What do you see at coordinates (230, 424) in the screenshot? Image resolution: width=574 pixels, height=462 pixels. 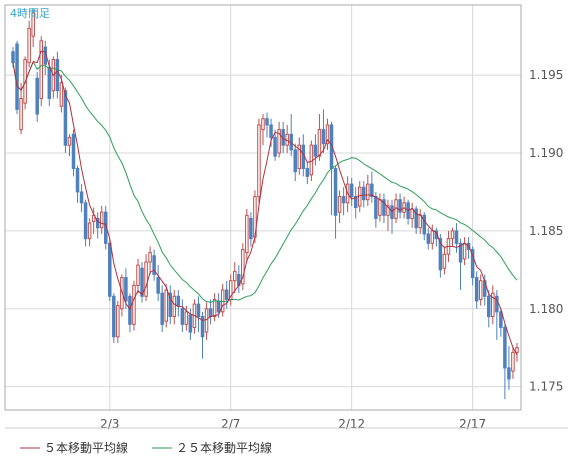 I see `x-tick-label: 2/7` at bounding box center [230, 424].